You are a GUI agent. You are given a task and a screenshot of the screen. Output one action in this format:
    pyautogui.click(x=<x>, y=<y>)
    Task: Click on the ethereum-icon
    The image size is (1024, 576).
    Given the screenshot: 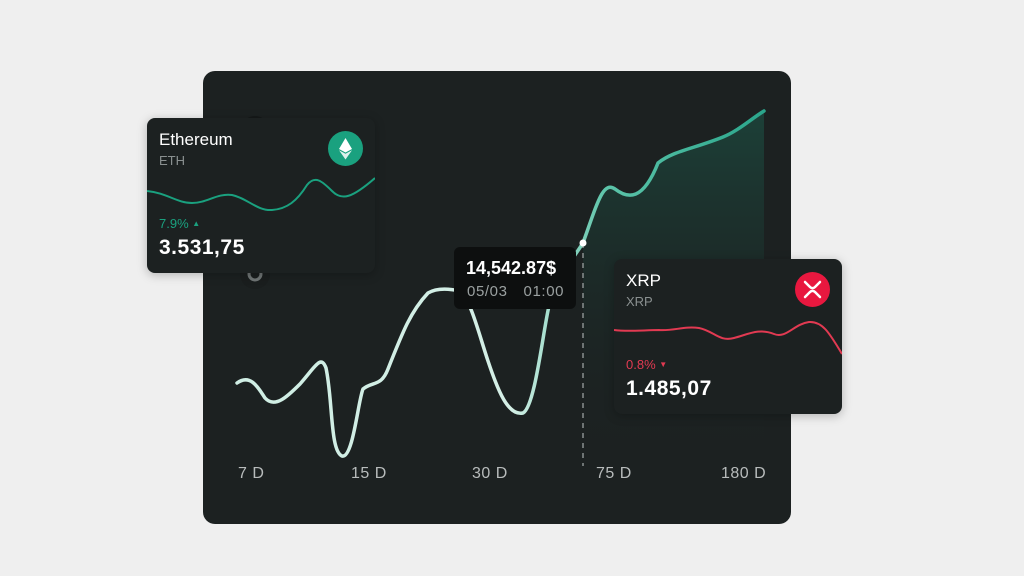 What is the action you would take?
    pyautogui.click(x=345, y=148)
    